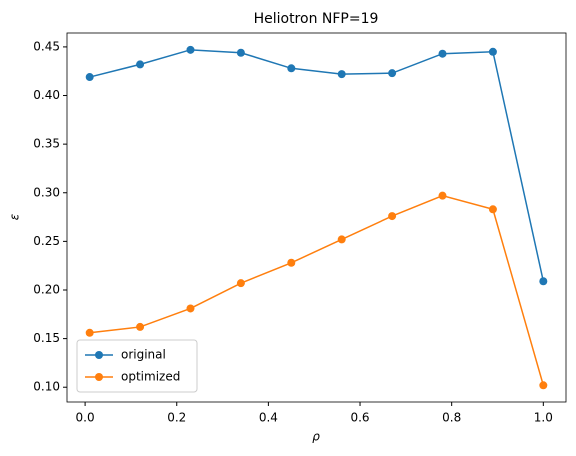 Image resolution: width=576 pixels, height=456 pixels. What do you see at coordinates (451, 418) in the screenshot?
I see `x-tick-label: 0.8` at bounding box center [451, 418].